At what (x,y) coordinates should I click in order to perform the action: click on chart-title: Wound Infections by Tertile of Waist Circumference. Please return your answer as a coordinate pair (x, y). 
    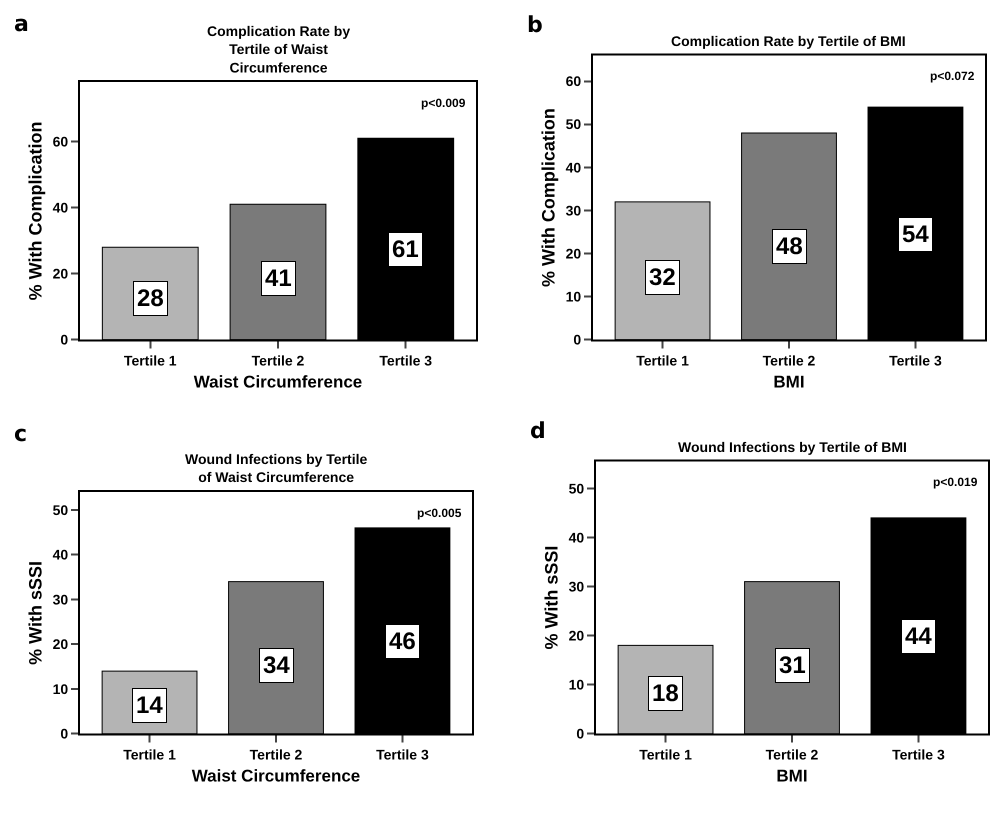
    Looking at the image, I should click on (276, 468).